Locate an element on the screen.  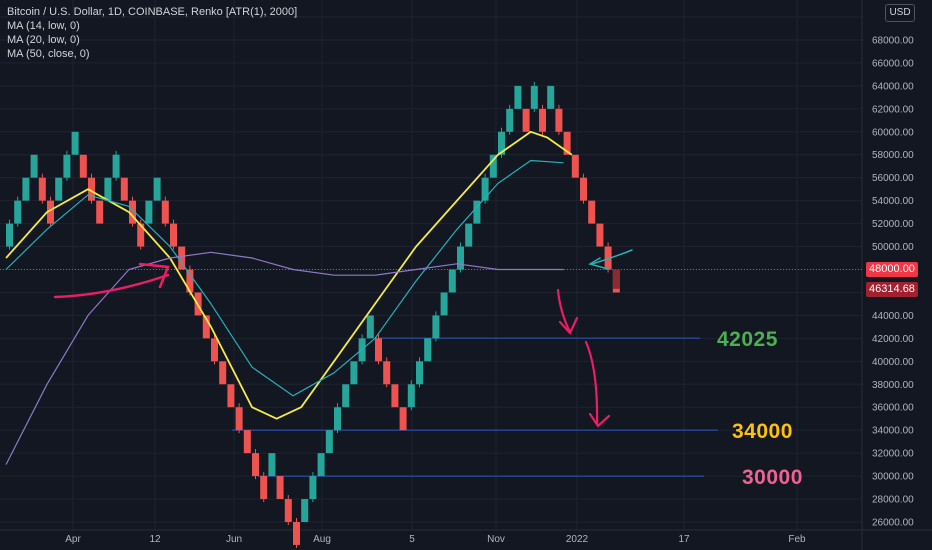
x-tick-label: 5 is located at coordinates (412, 539).